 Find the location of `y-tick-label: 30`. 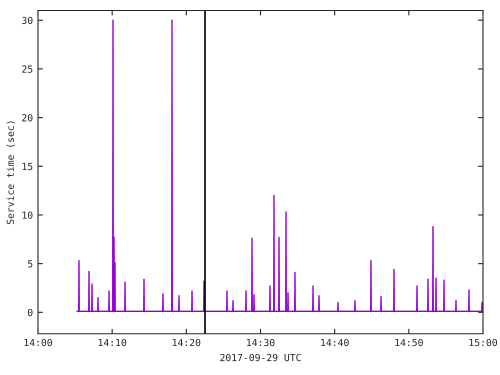

y-tick-label: 30 is located at coordinates (27, 20).